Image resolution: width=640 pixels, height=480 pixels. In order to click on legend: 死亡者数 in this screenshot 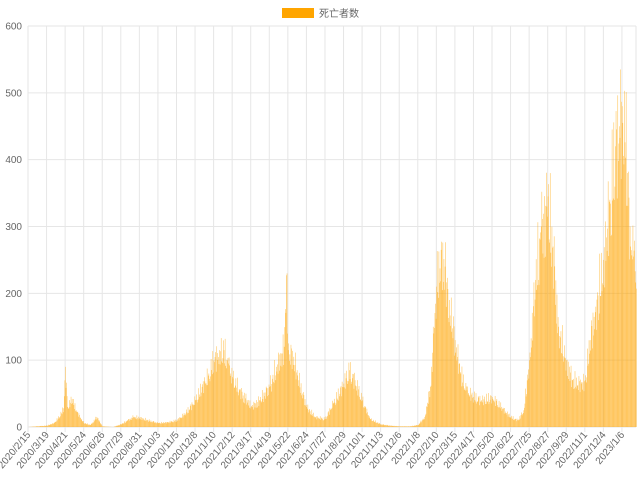, I will do `click(320, 13)`.